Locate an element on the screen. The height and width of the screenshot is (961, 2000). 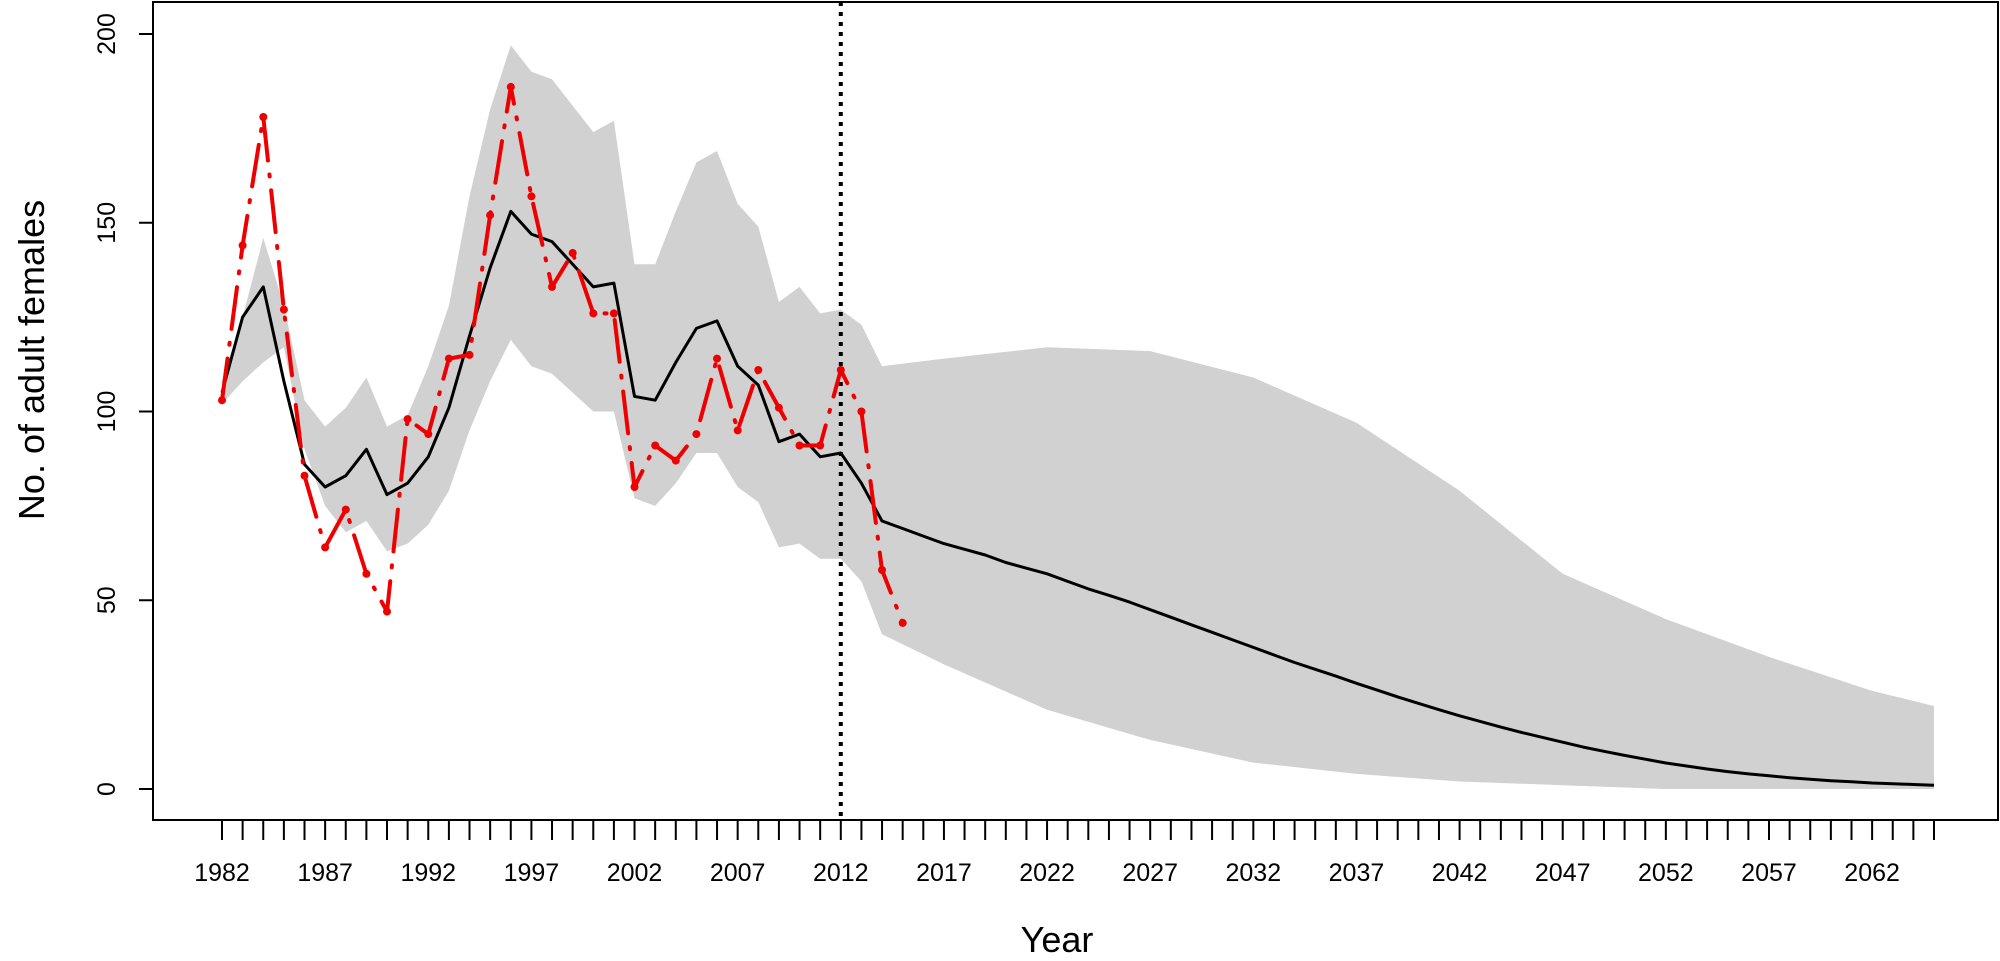
x-tick-label: 1997 is located at coordinates (532, 873).